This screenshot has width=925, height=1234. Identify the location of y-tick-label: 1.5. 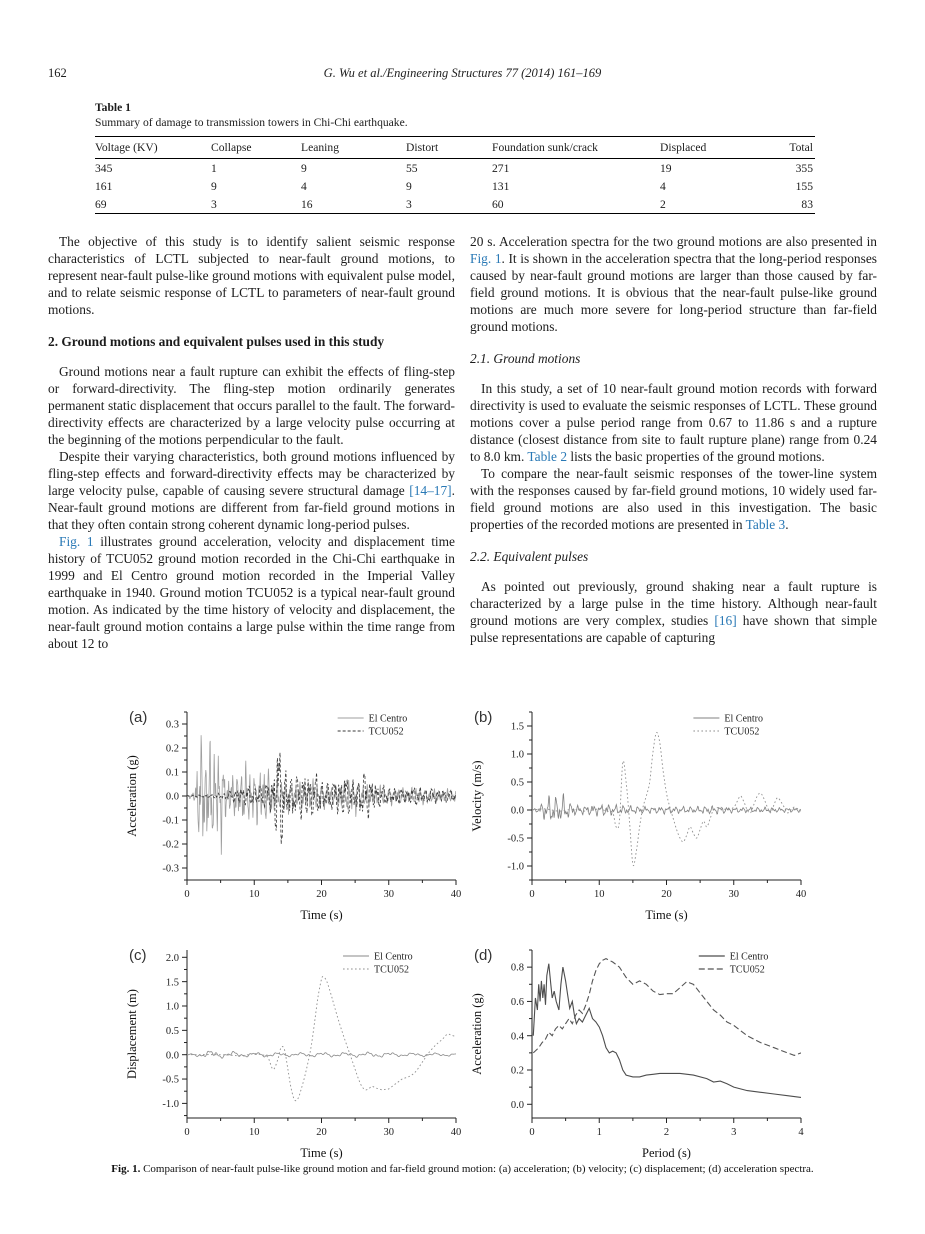
(517, 727).